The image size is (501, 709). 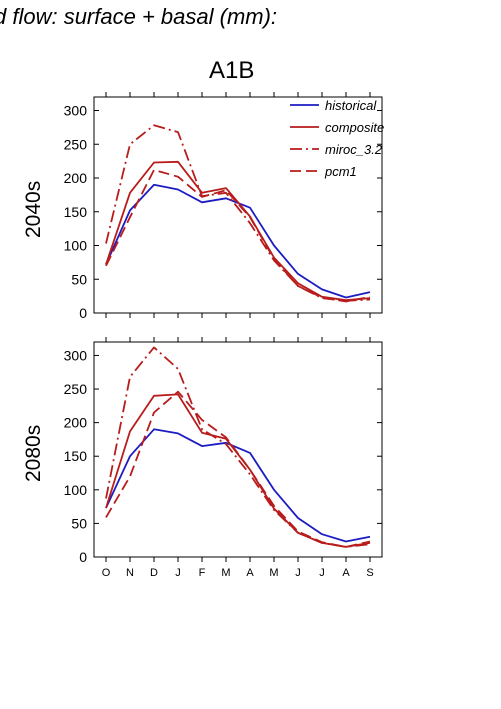 I want to click on legend-label: historical, so click(x=351, y=105).